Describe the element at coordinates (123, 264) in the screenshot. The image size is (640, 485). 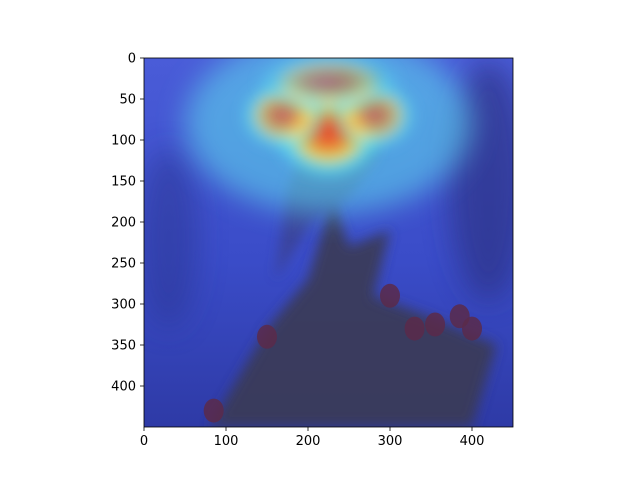
I see `y-tick-label: 250` at that location.